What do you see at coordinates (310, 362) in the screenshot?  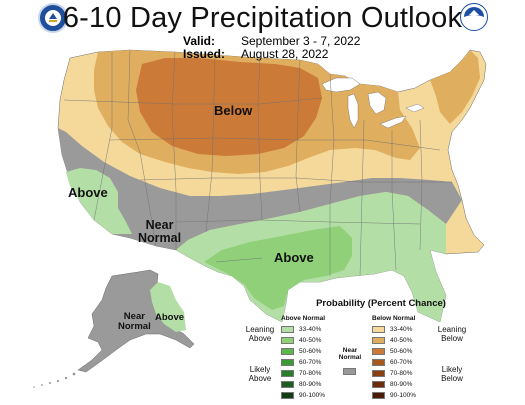 I see `legend-above-label: 60-70%` at bounding box center [310, 362].